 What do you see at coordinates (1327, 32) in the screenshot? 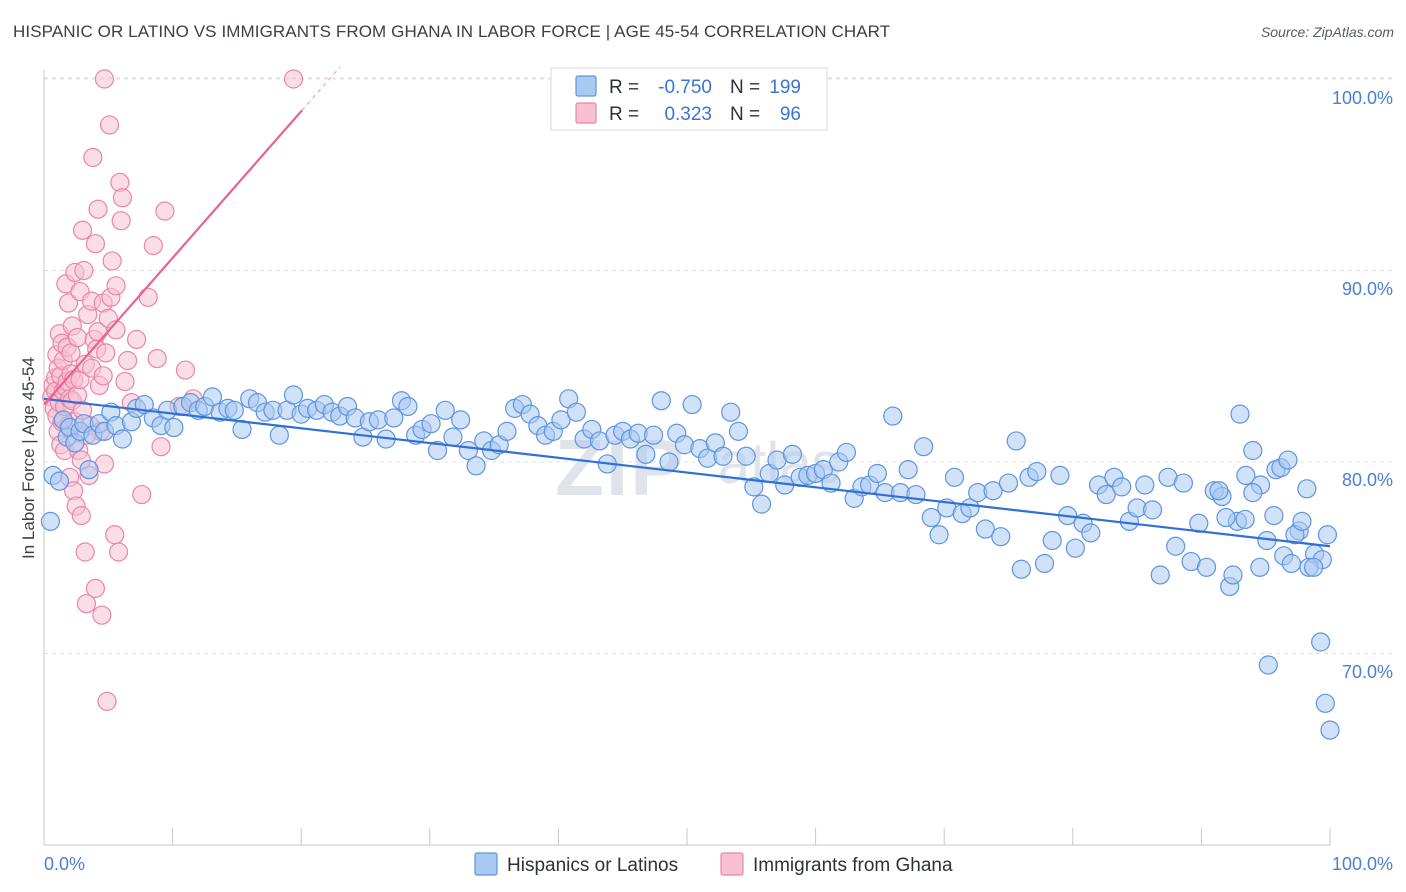
I see `source-label: Source: ZipAtlas.com` at bounding box center [1327, 32].